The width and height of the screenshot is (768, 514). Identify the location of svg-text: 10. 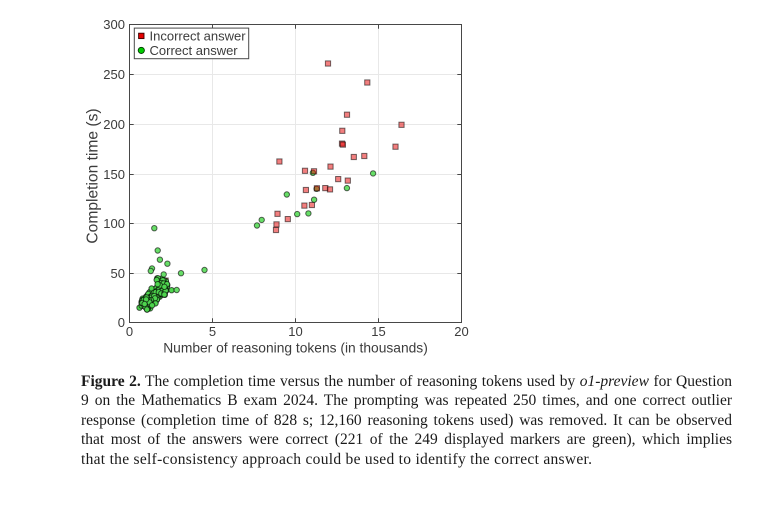
(295, 331).